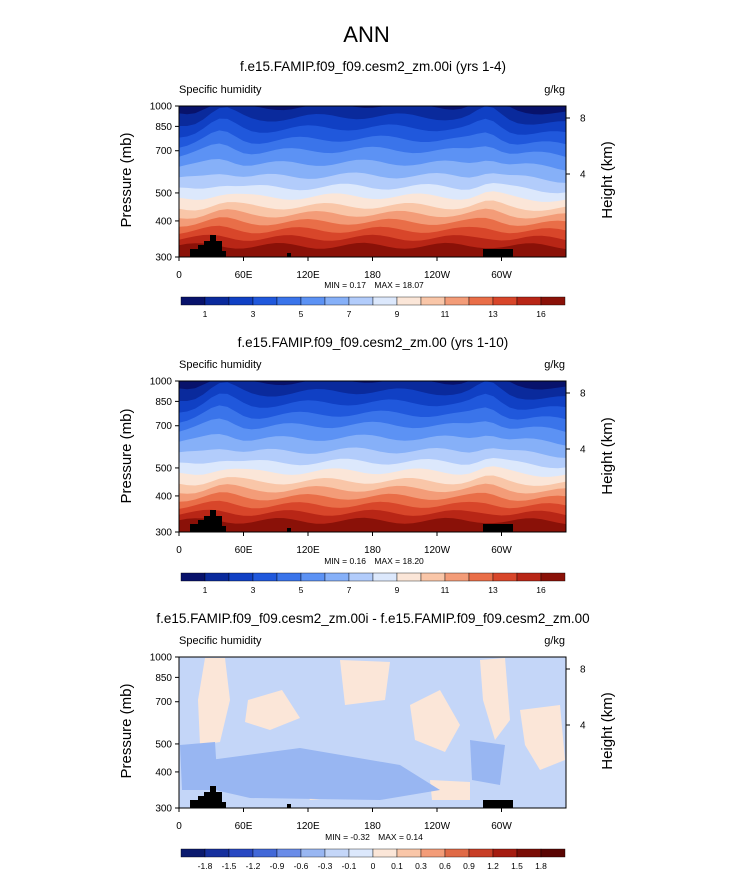 The height and width of the screenshot is (872, 733). What do you see at coordinates (554, 641) in the screenshot?
I see `panel-3-units: g/kg` at bounding box center [554, 641].